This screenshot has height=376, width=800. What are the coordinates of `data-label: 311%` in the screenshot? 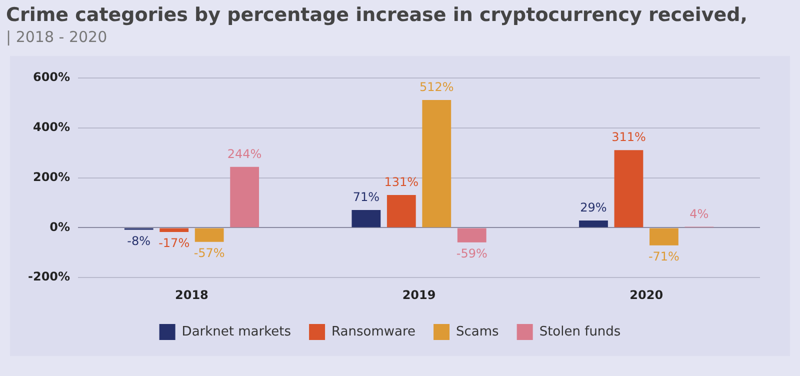 It's located at (629, 137).